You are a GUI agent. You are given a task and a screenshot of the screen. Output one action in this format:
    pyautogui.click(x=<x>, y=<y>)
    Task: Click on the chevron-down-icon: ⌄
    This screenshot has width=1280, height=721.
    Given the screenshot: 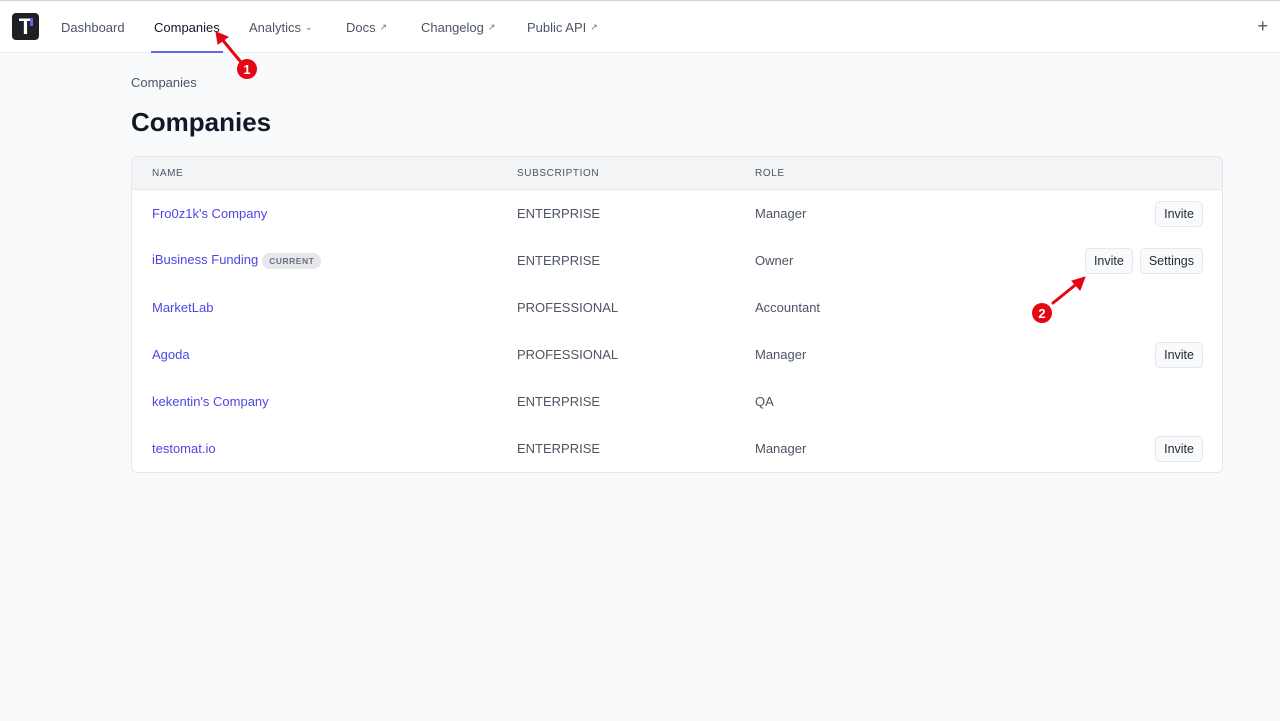 What is the action you would take?
    pyautogui.click(x=309, y=26)
    